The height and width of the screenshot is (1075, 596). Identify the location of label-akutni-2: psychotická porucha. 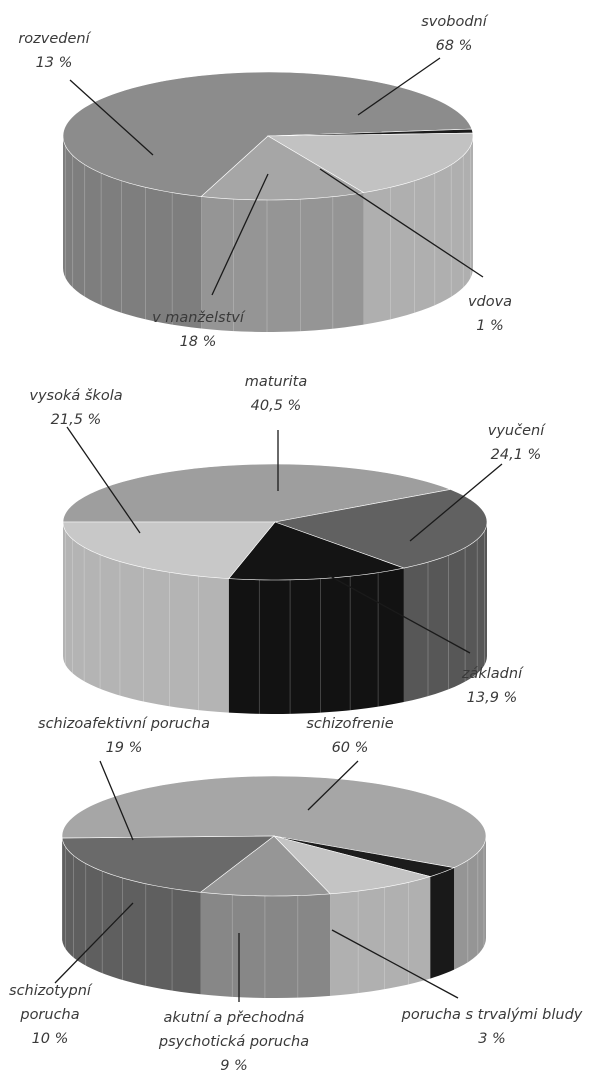
(233, 1042).